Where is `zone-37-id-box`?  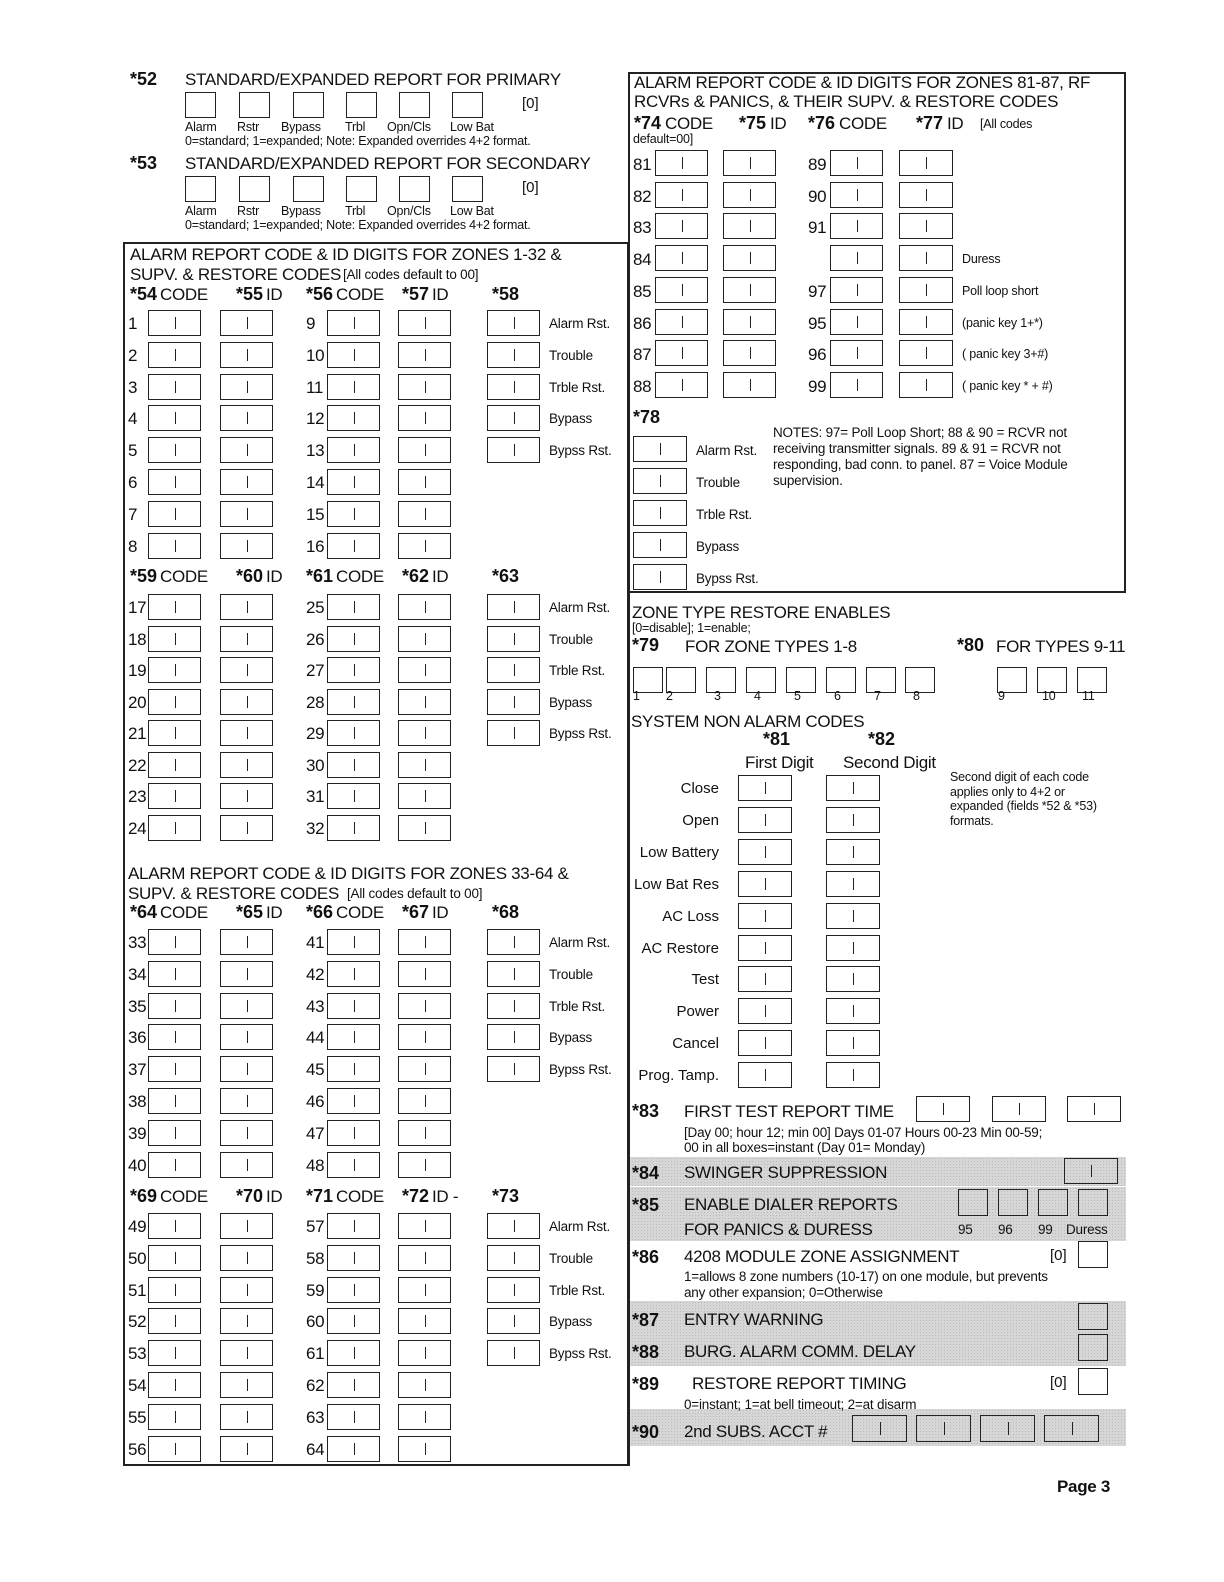 zone-37-id-box is located at coordinates (246, 1069).